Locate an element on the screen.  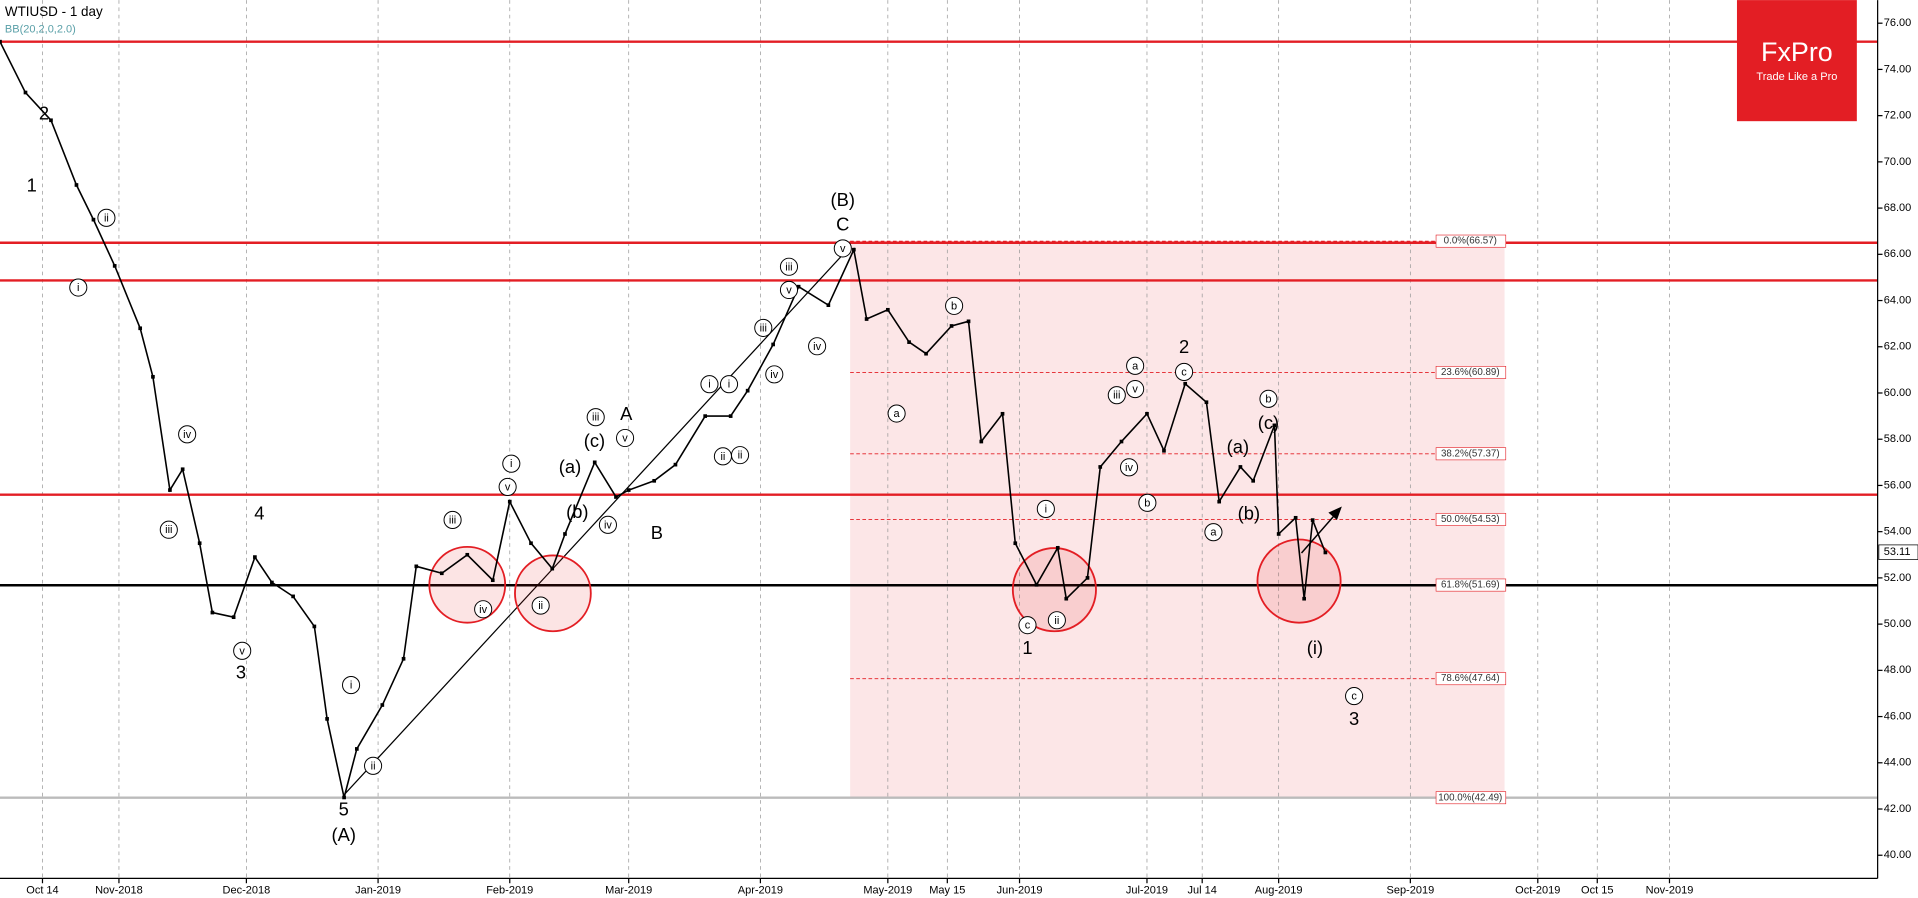
y-tick-label: 64.00 is located at coordinates (1898, 300).